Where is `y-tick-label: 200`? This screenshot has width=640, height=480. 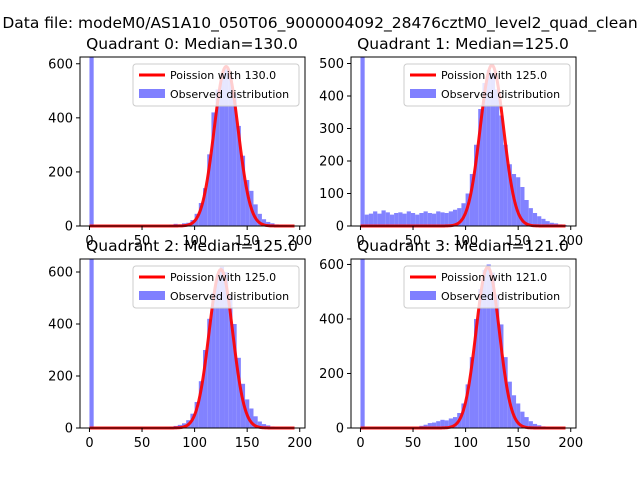 y-tick-label: 200 is located at coordinates (60, 377).